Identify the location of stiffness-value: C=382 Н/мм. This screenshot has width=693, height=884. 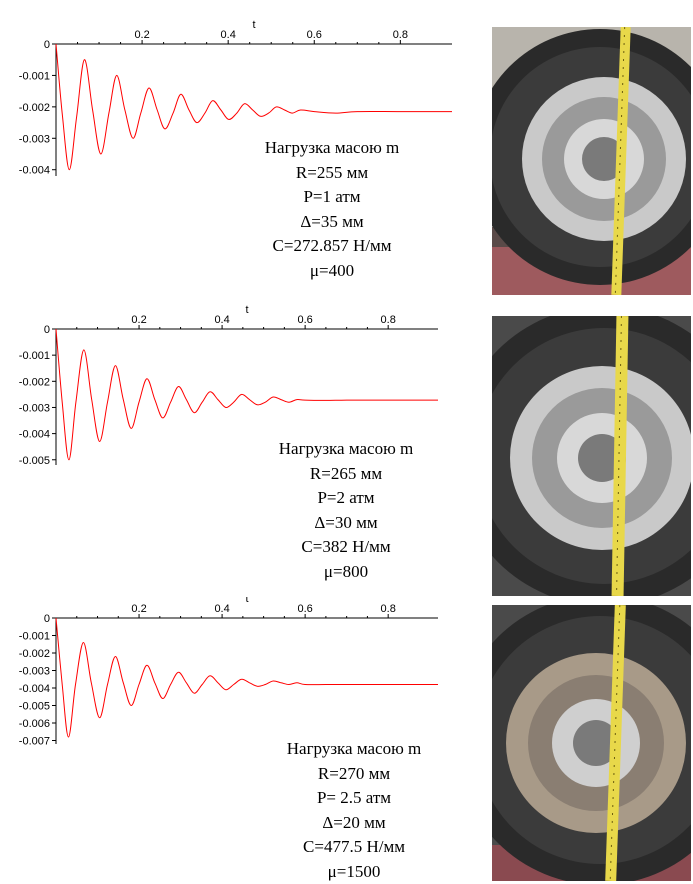
(346, 547).